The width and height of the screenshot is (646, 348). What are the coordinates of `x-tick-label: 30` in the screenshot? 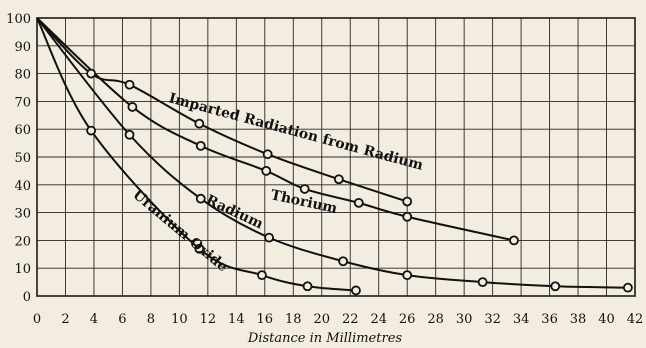 It's located at (464, 319).